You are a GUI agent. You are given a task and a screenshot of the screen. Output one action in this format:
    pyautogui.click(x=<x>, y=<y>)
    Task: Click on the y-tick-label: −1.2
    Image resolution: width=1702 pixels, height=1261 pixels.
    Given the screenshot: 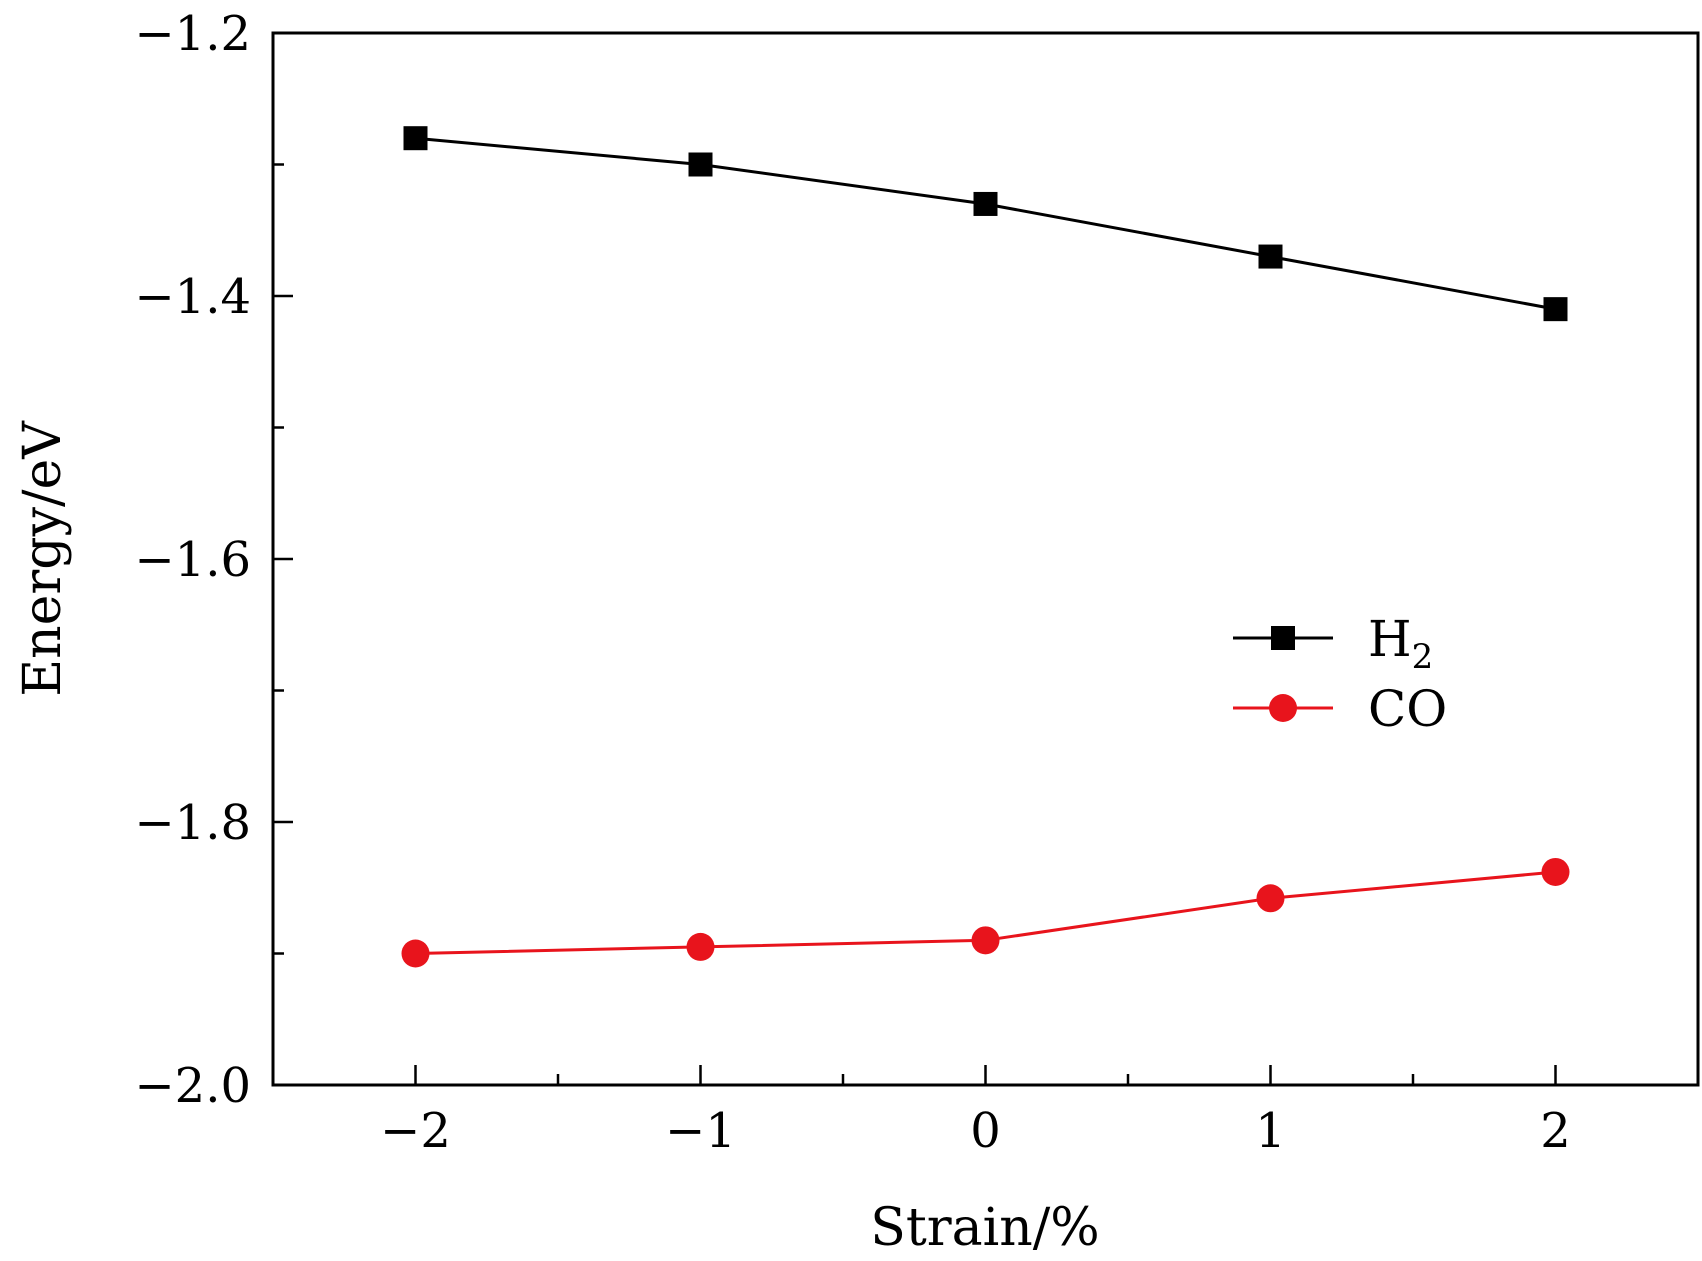 What is the action you would take?
    pyautogui.click(x=192, y=34)
    